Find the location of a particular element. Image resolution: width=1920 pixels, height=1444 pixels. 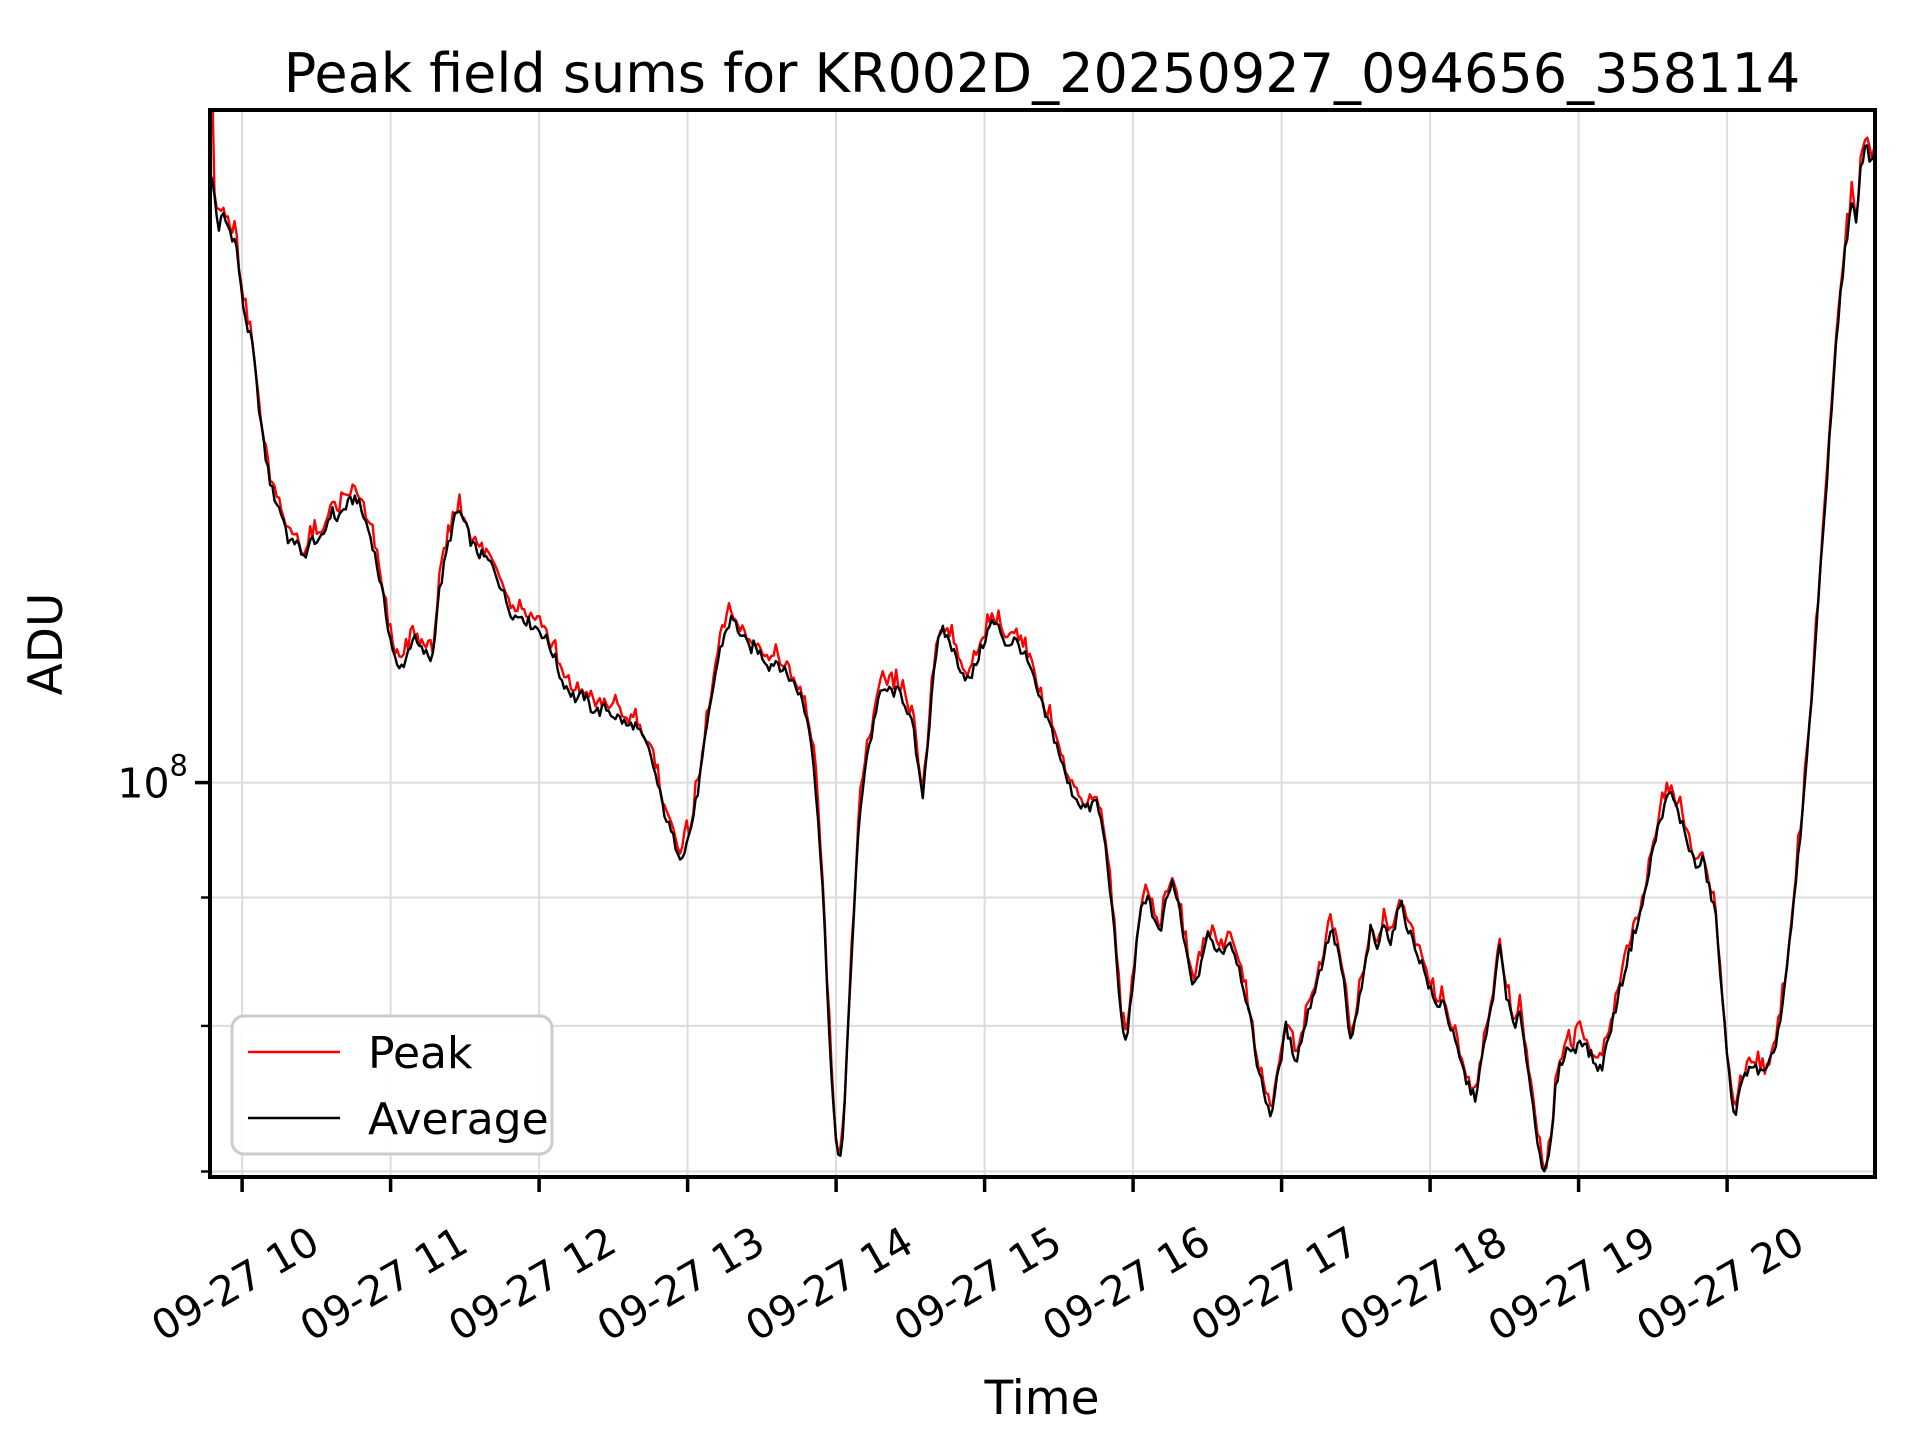

x-tick-label: 09-27 14 is located at coordinates (829, 1284).